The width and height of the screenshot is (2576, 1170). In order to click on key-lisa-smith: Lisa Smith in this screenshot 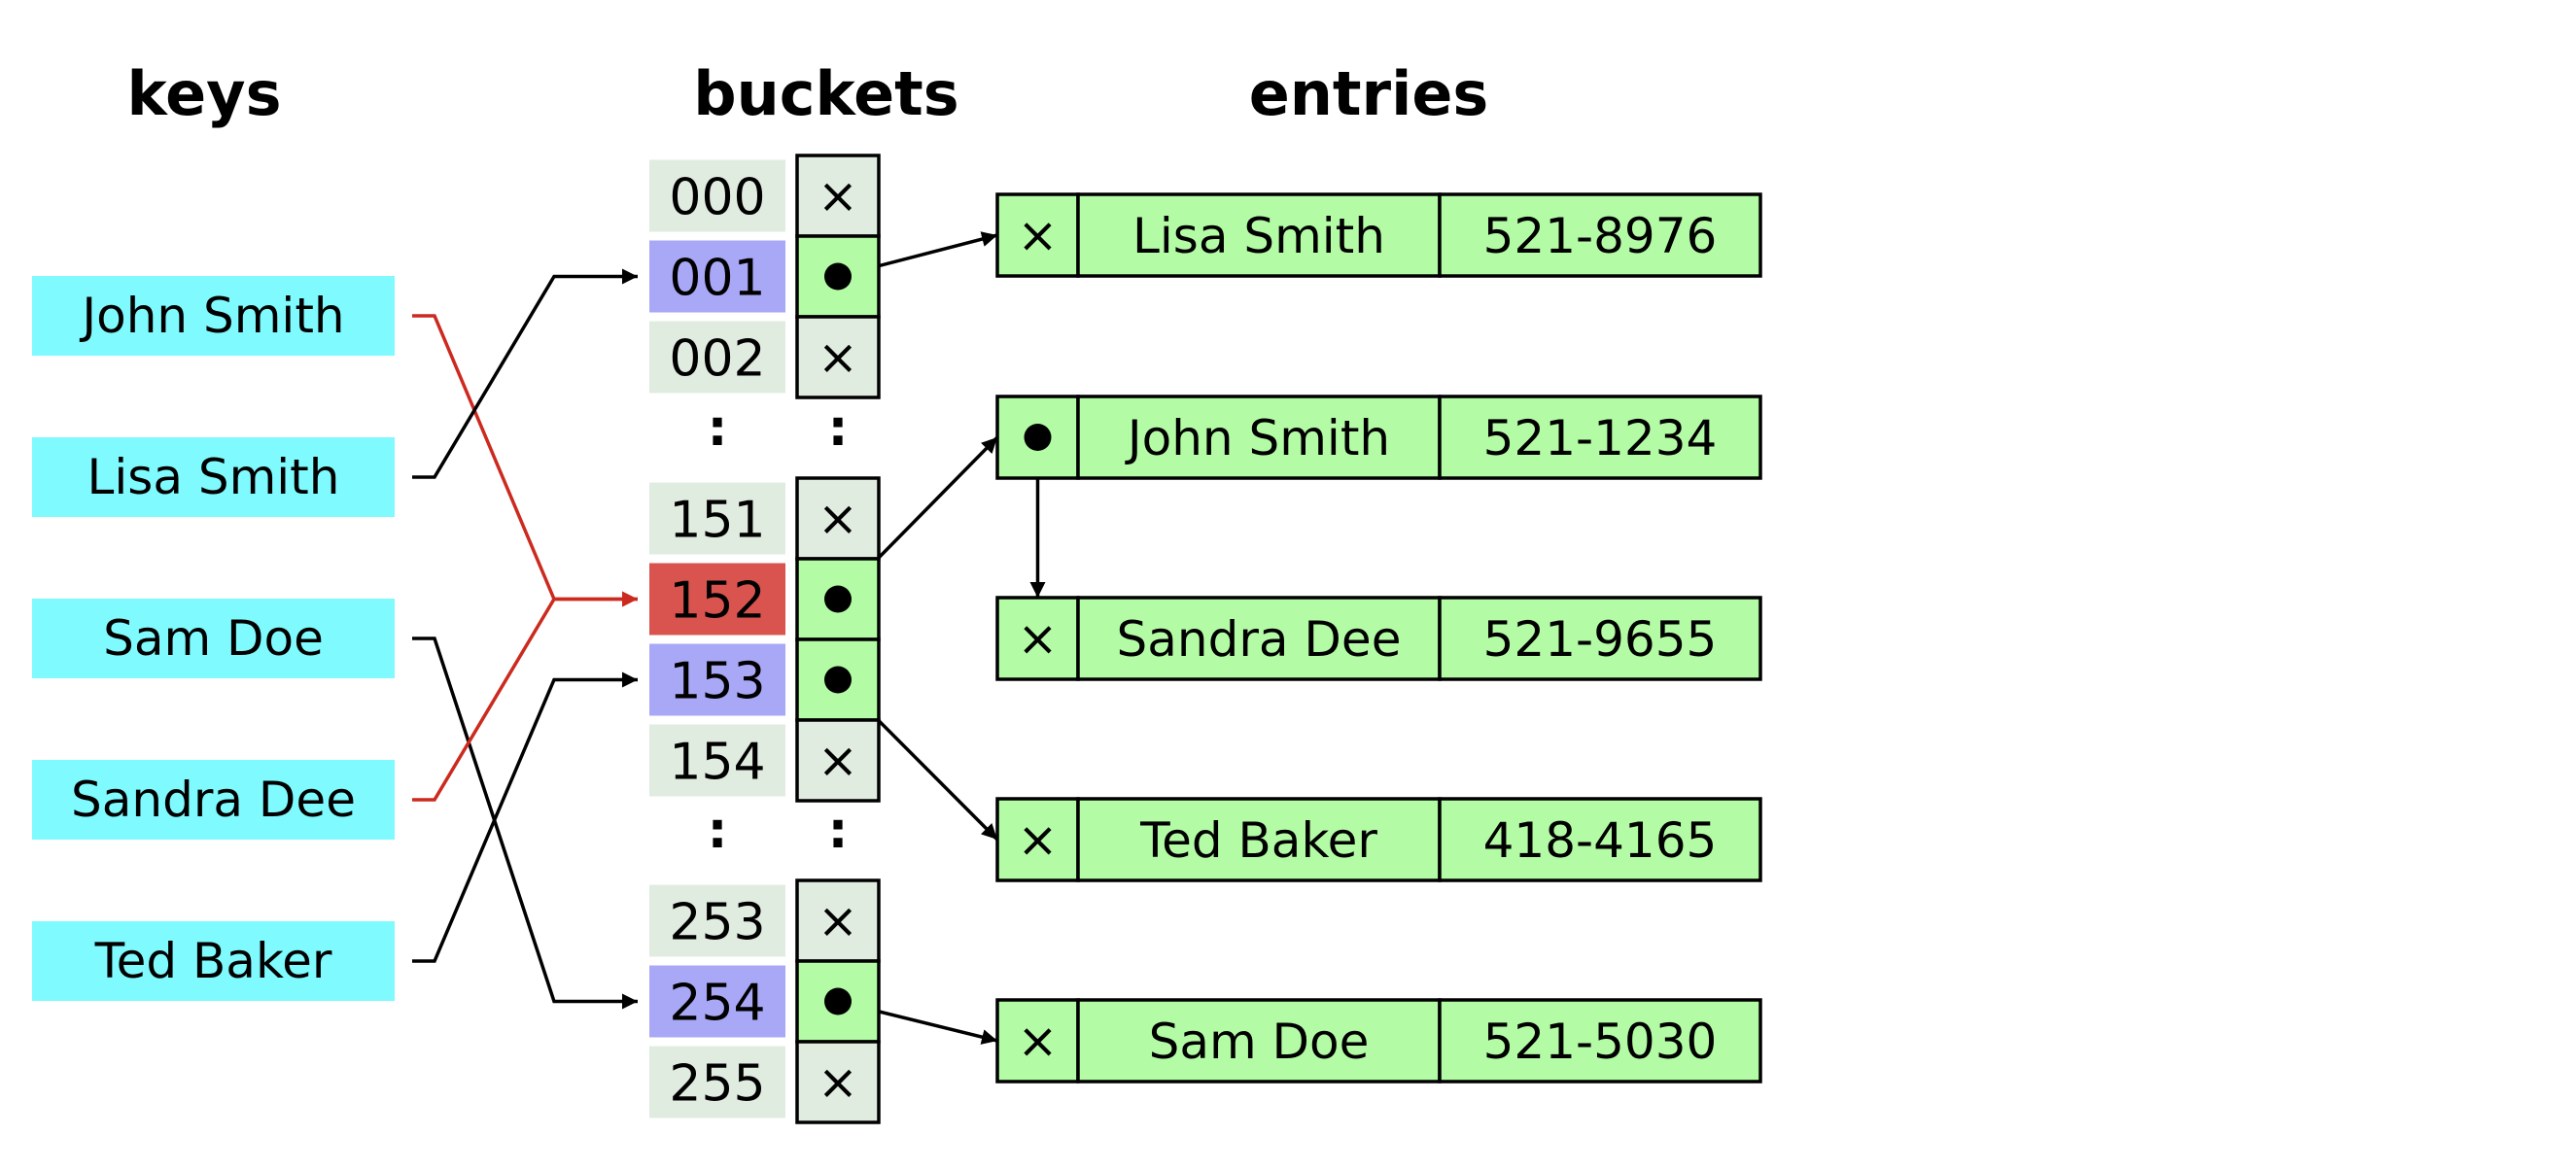, I will do `click(213, 477)`.